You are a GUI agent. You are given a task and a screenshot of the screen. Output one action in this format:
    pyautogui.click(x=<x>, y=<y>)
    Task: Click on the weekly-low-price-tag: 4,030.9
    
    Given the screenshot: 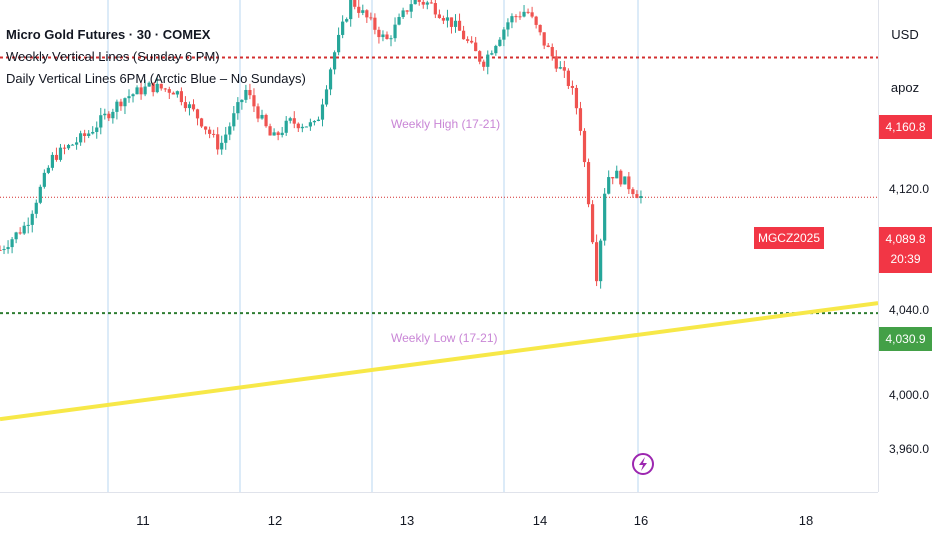 What is the action you would take?
    pyautogui.click(x=905, y=339)
    